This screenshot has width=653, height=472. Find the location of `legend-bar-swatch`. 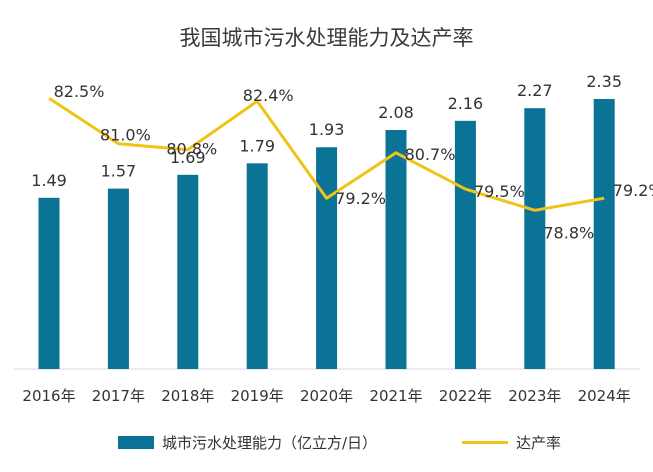

legend-bar-swatch is located at coordinates (136, 442).